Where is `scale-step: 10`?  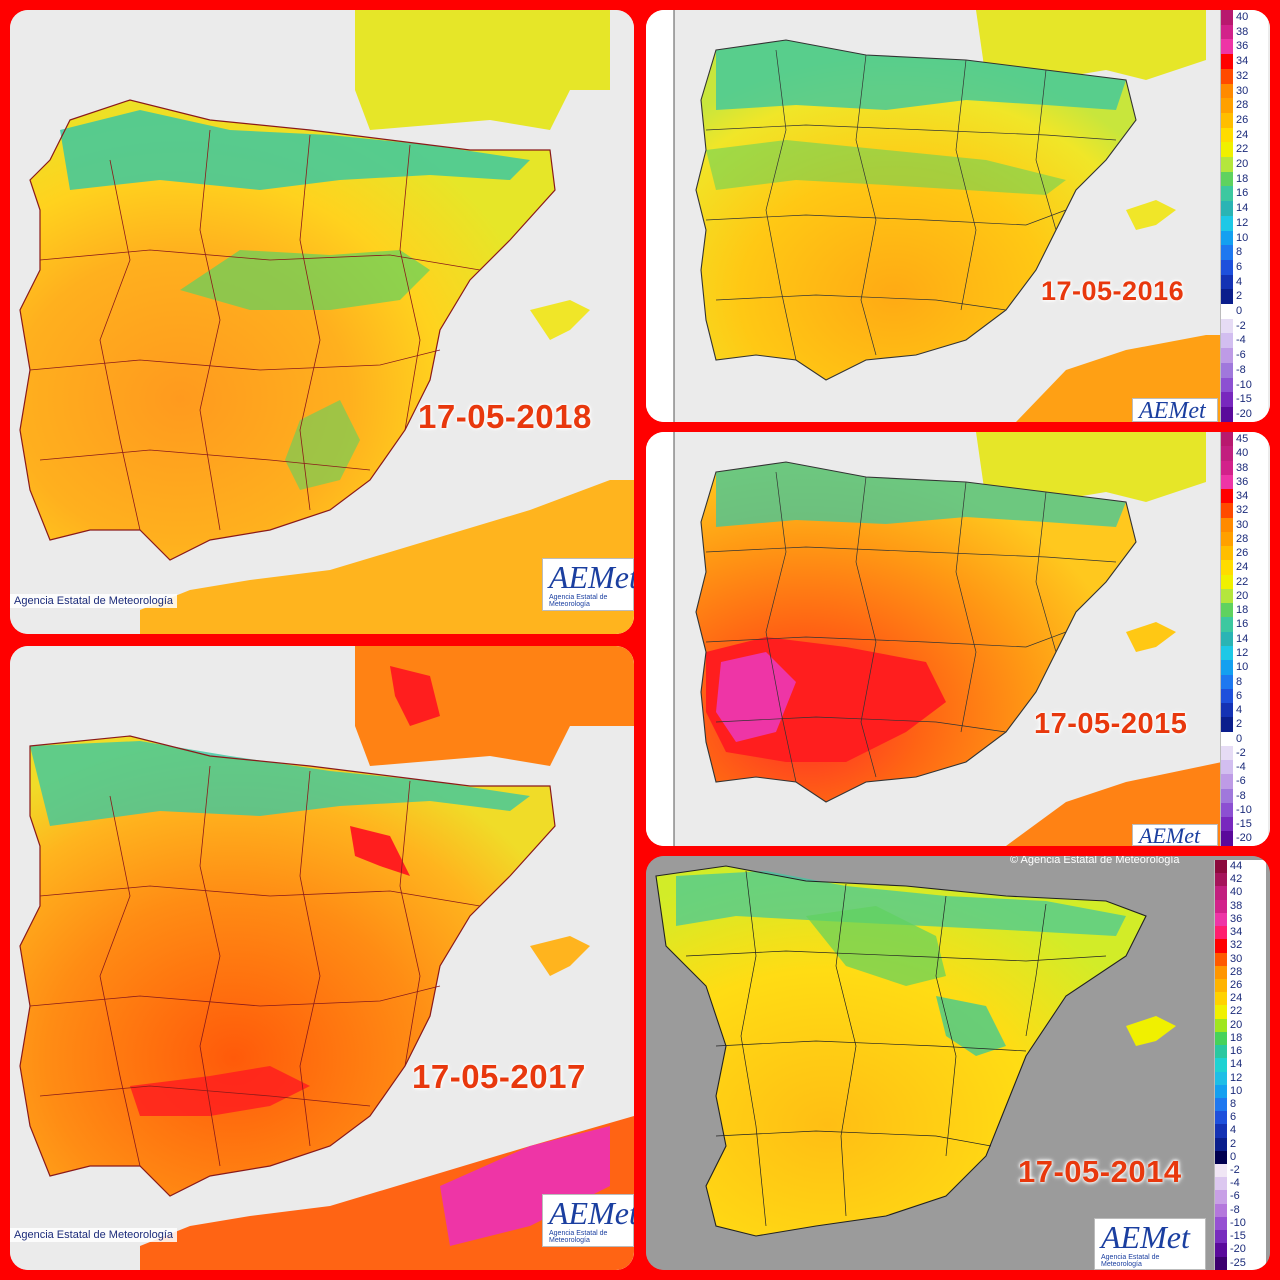 scale-step: 10 is located at coordinates (1244, 238).